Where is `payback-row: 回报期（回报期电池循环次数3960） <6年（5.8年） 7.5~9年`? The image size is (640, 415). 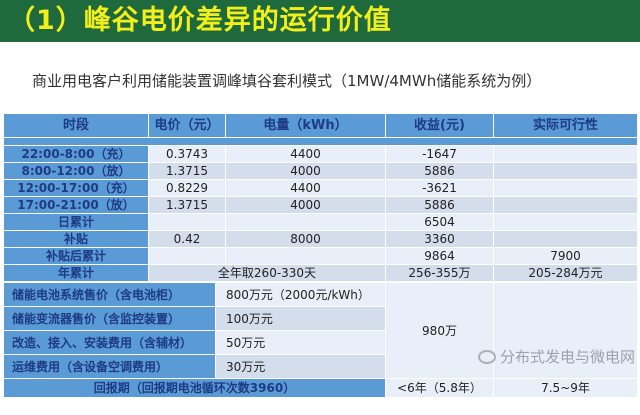 payback-row: 回报期（回报期电池循环次数3960） <6年（5.8年） 7.5~9年 is located at coordinates (320, 388).